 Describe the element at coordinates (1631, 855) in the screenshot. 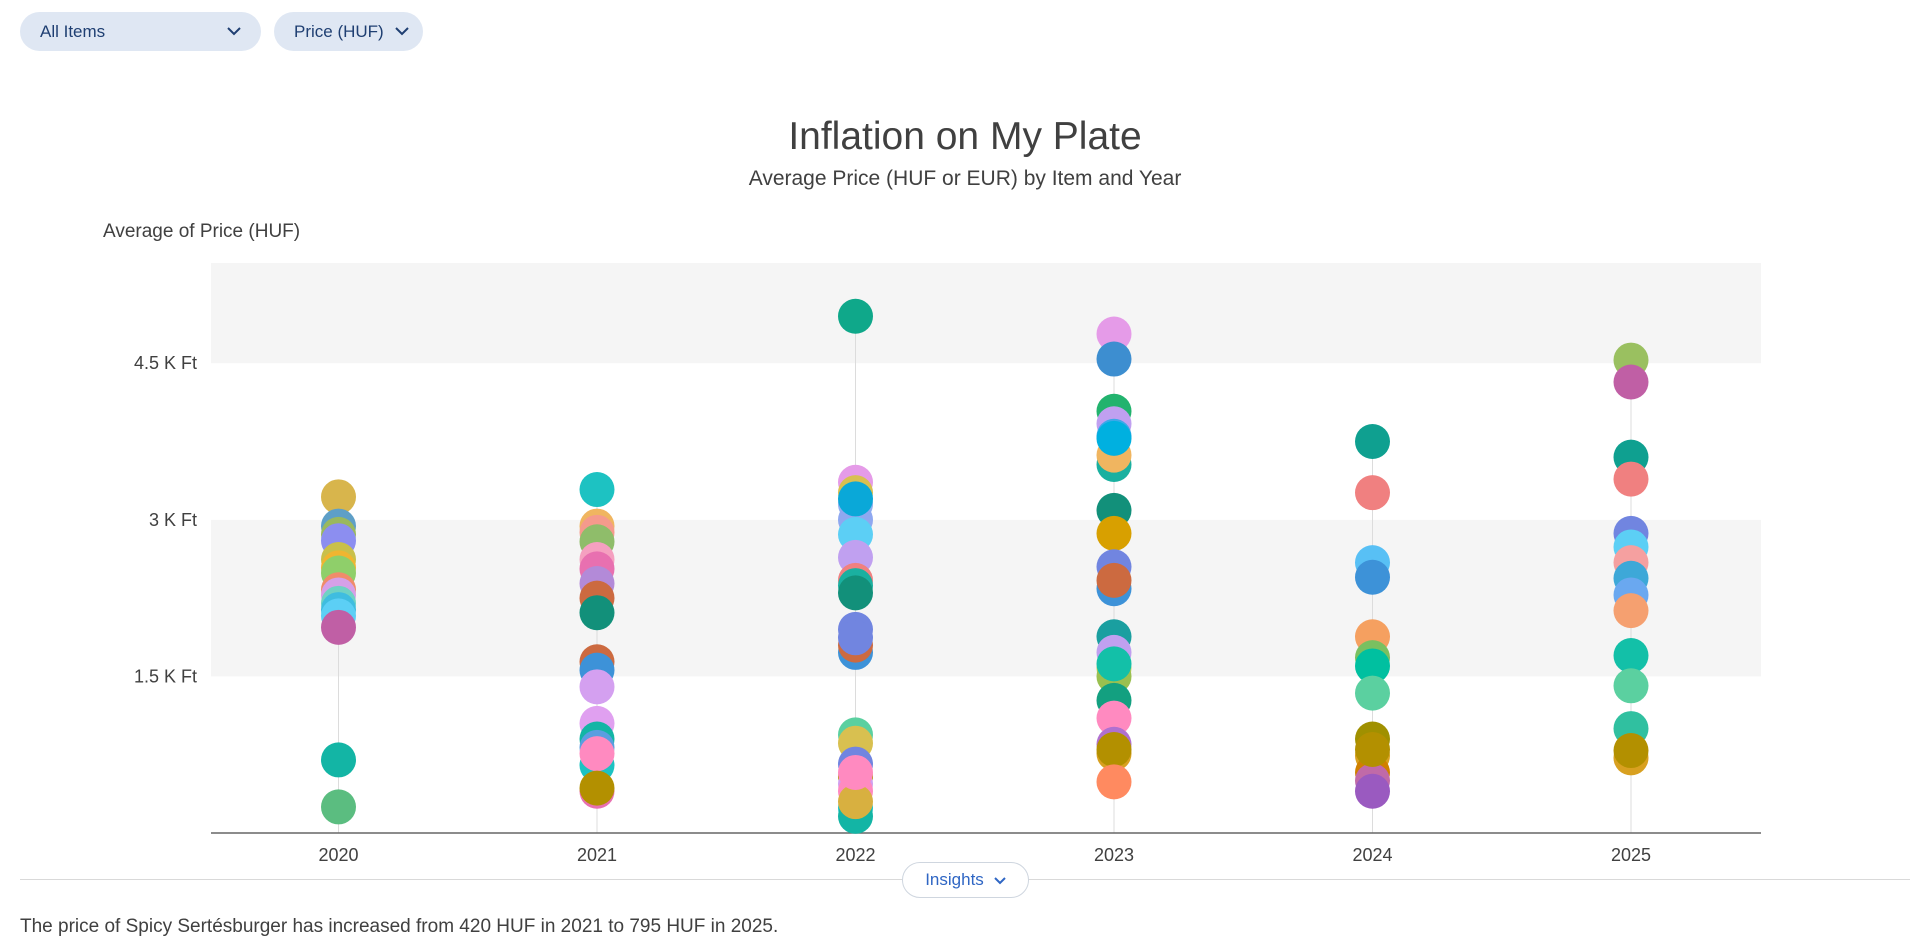

I see `x-tick-label: 2025` at that location.